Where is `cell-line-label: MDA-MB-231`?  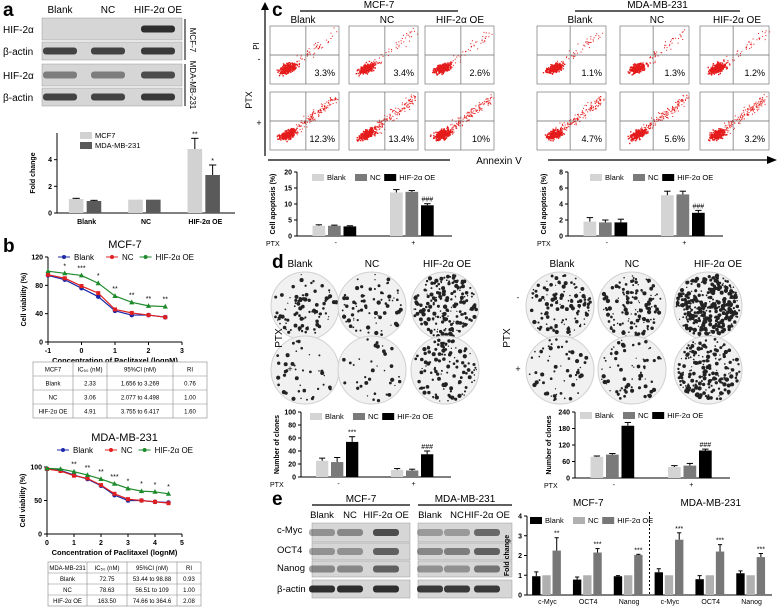 cell-line-label: MDA-MB-231 is located at coordinates (465, 499).